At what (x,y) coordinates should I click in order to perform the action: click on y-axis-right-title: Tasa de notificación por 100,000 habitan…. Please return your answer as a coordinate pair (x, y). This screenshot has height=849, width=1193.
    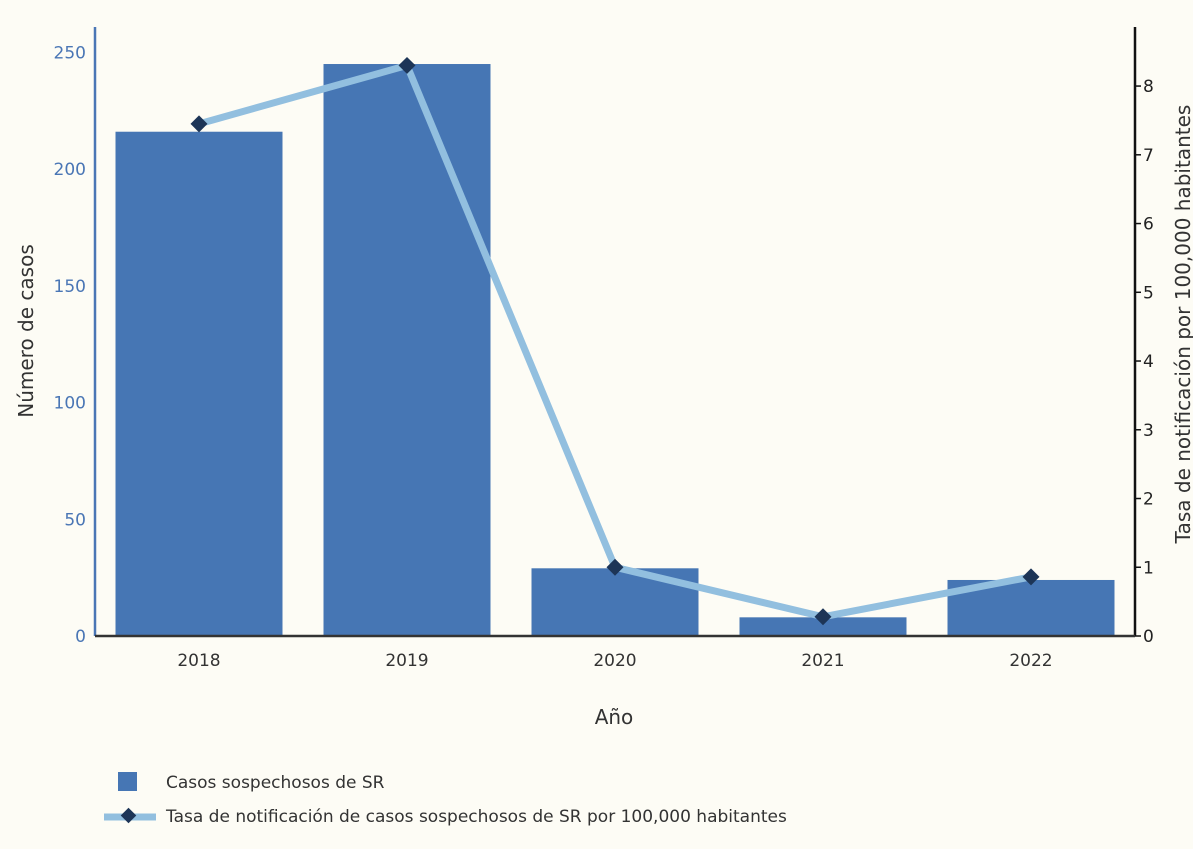
    Looking at the image, I should click on (1182, 325).